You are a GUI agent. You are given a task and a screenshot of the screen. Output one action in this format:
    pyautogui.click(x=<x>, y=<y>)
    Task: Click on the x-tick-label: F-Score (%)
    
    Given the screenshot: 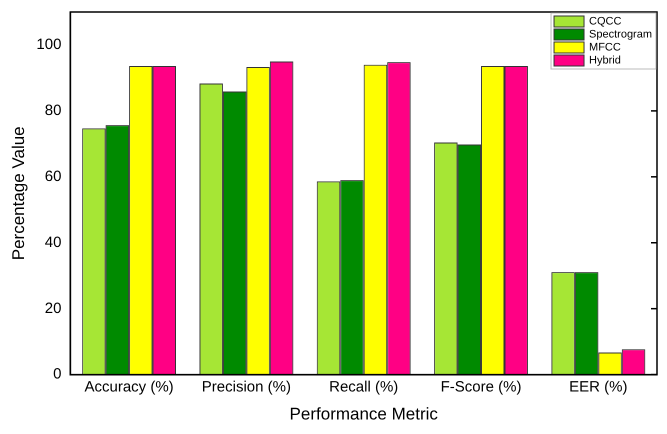 What is the action you would take?
    pyautogui.click(x=481, y=387)
    